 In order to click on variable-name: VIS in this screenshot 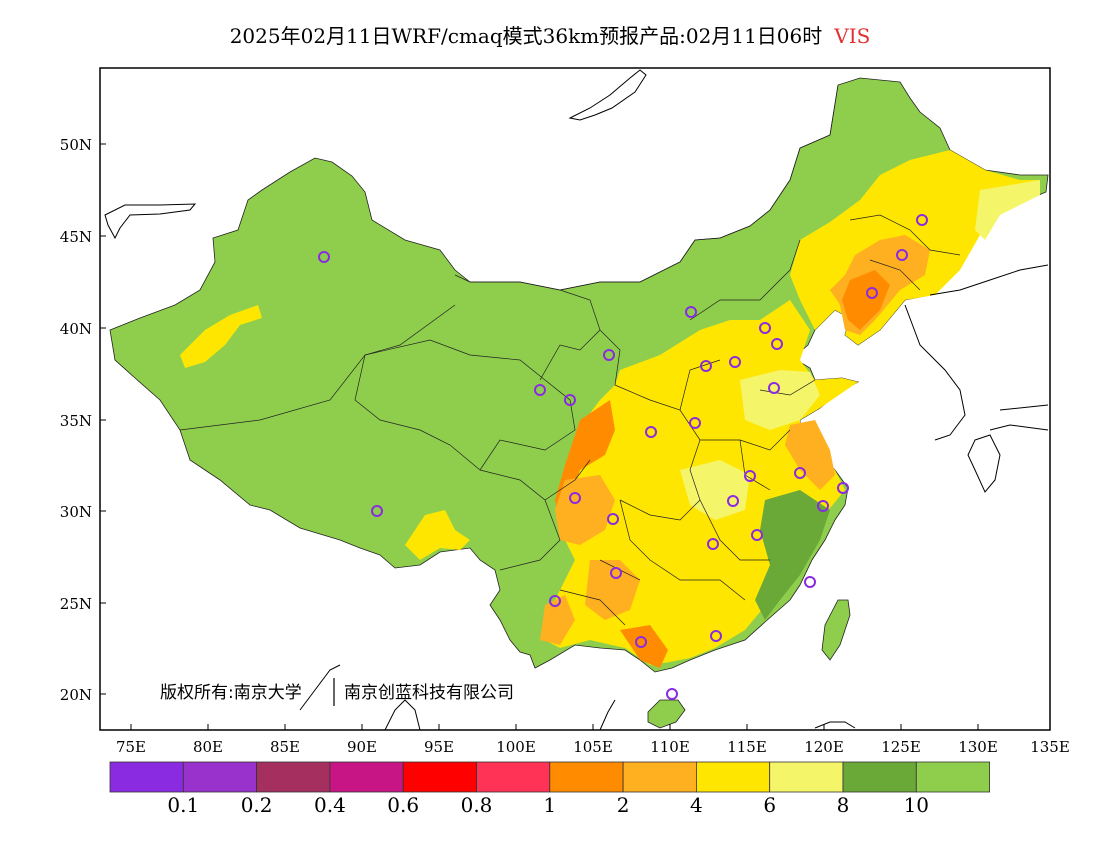, I will do `click(852, 36)`.